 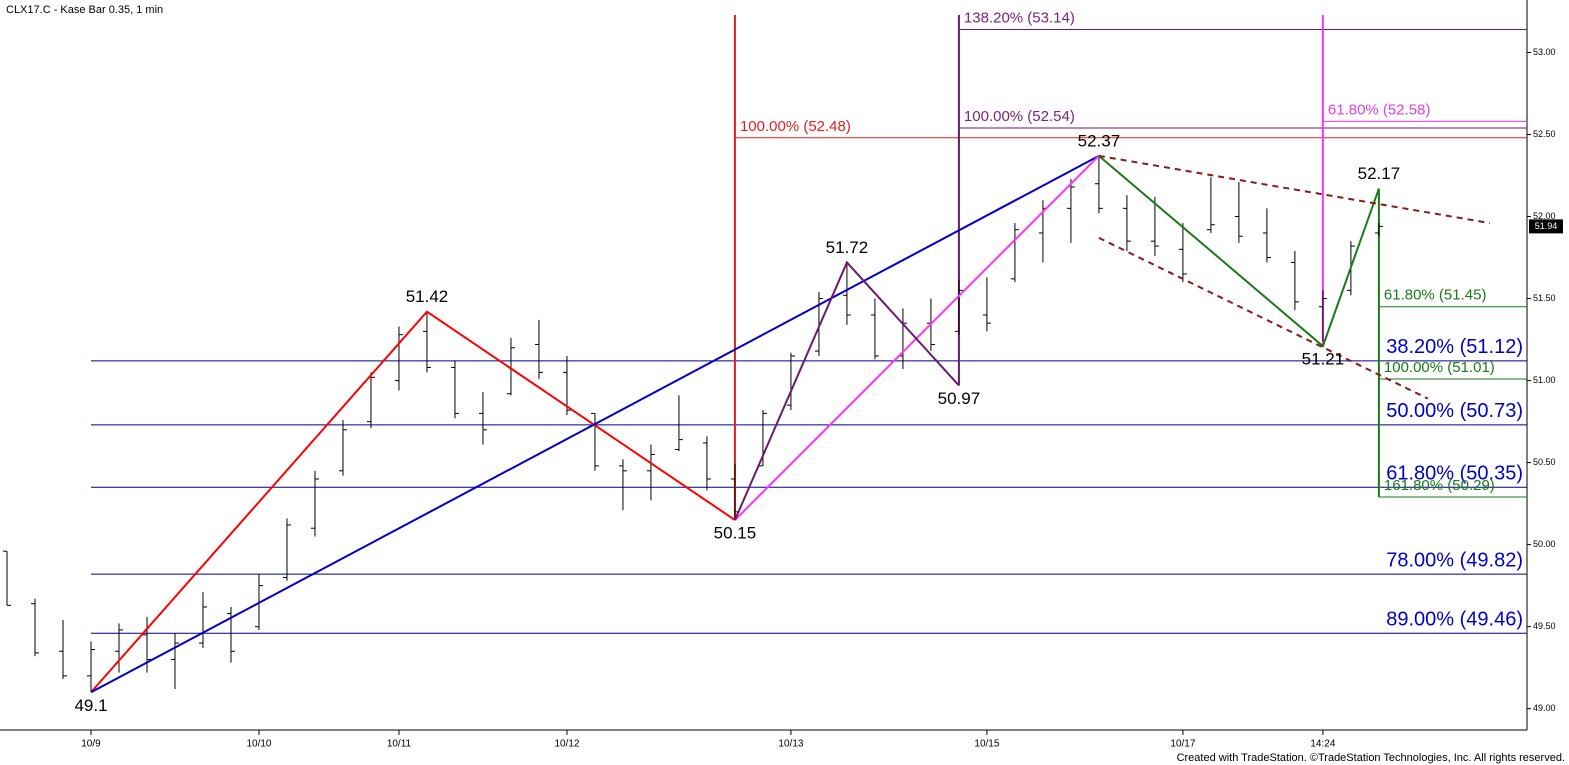 I want to click on pivot-label: 51.72, so click(x=847, y=247).